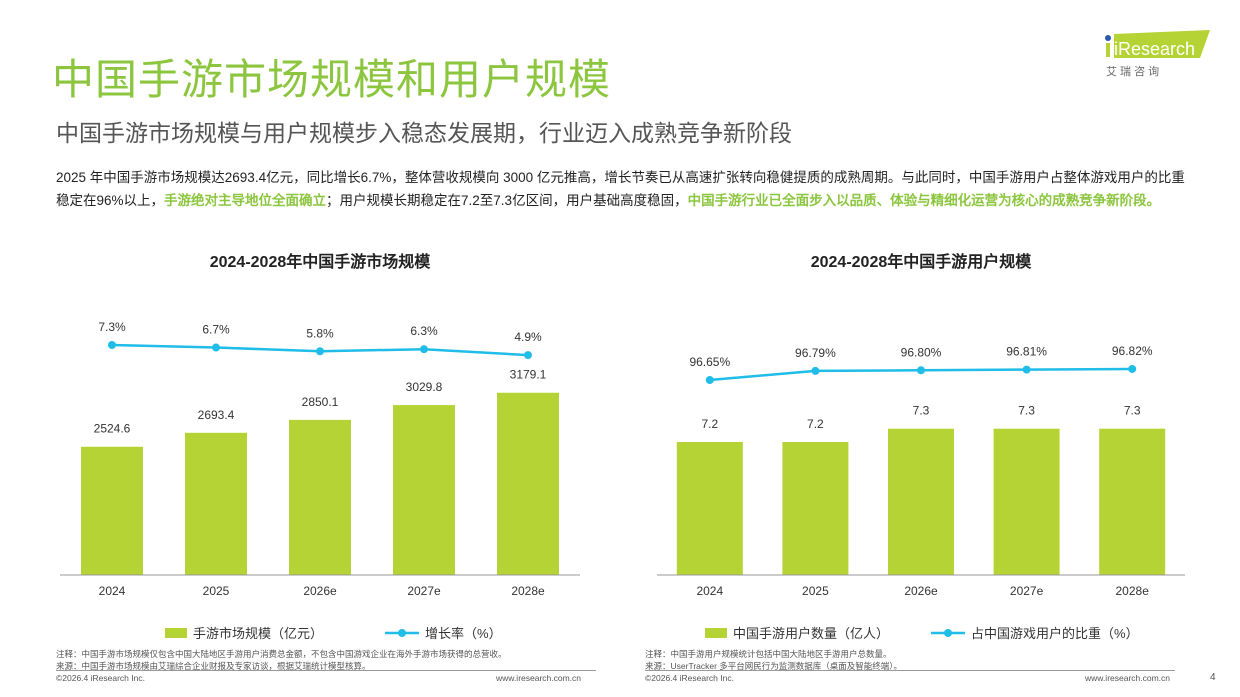 This screenshot has height=697, width=1240. What do you see at coordinates (1132, 71) in the screenshot?
I see `logo-cn: 艾 瑞 咨 询` at bounding box center [1132, 71].